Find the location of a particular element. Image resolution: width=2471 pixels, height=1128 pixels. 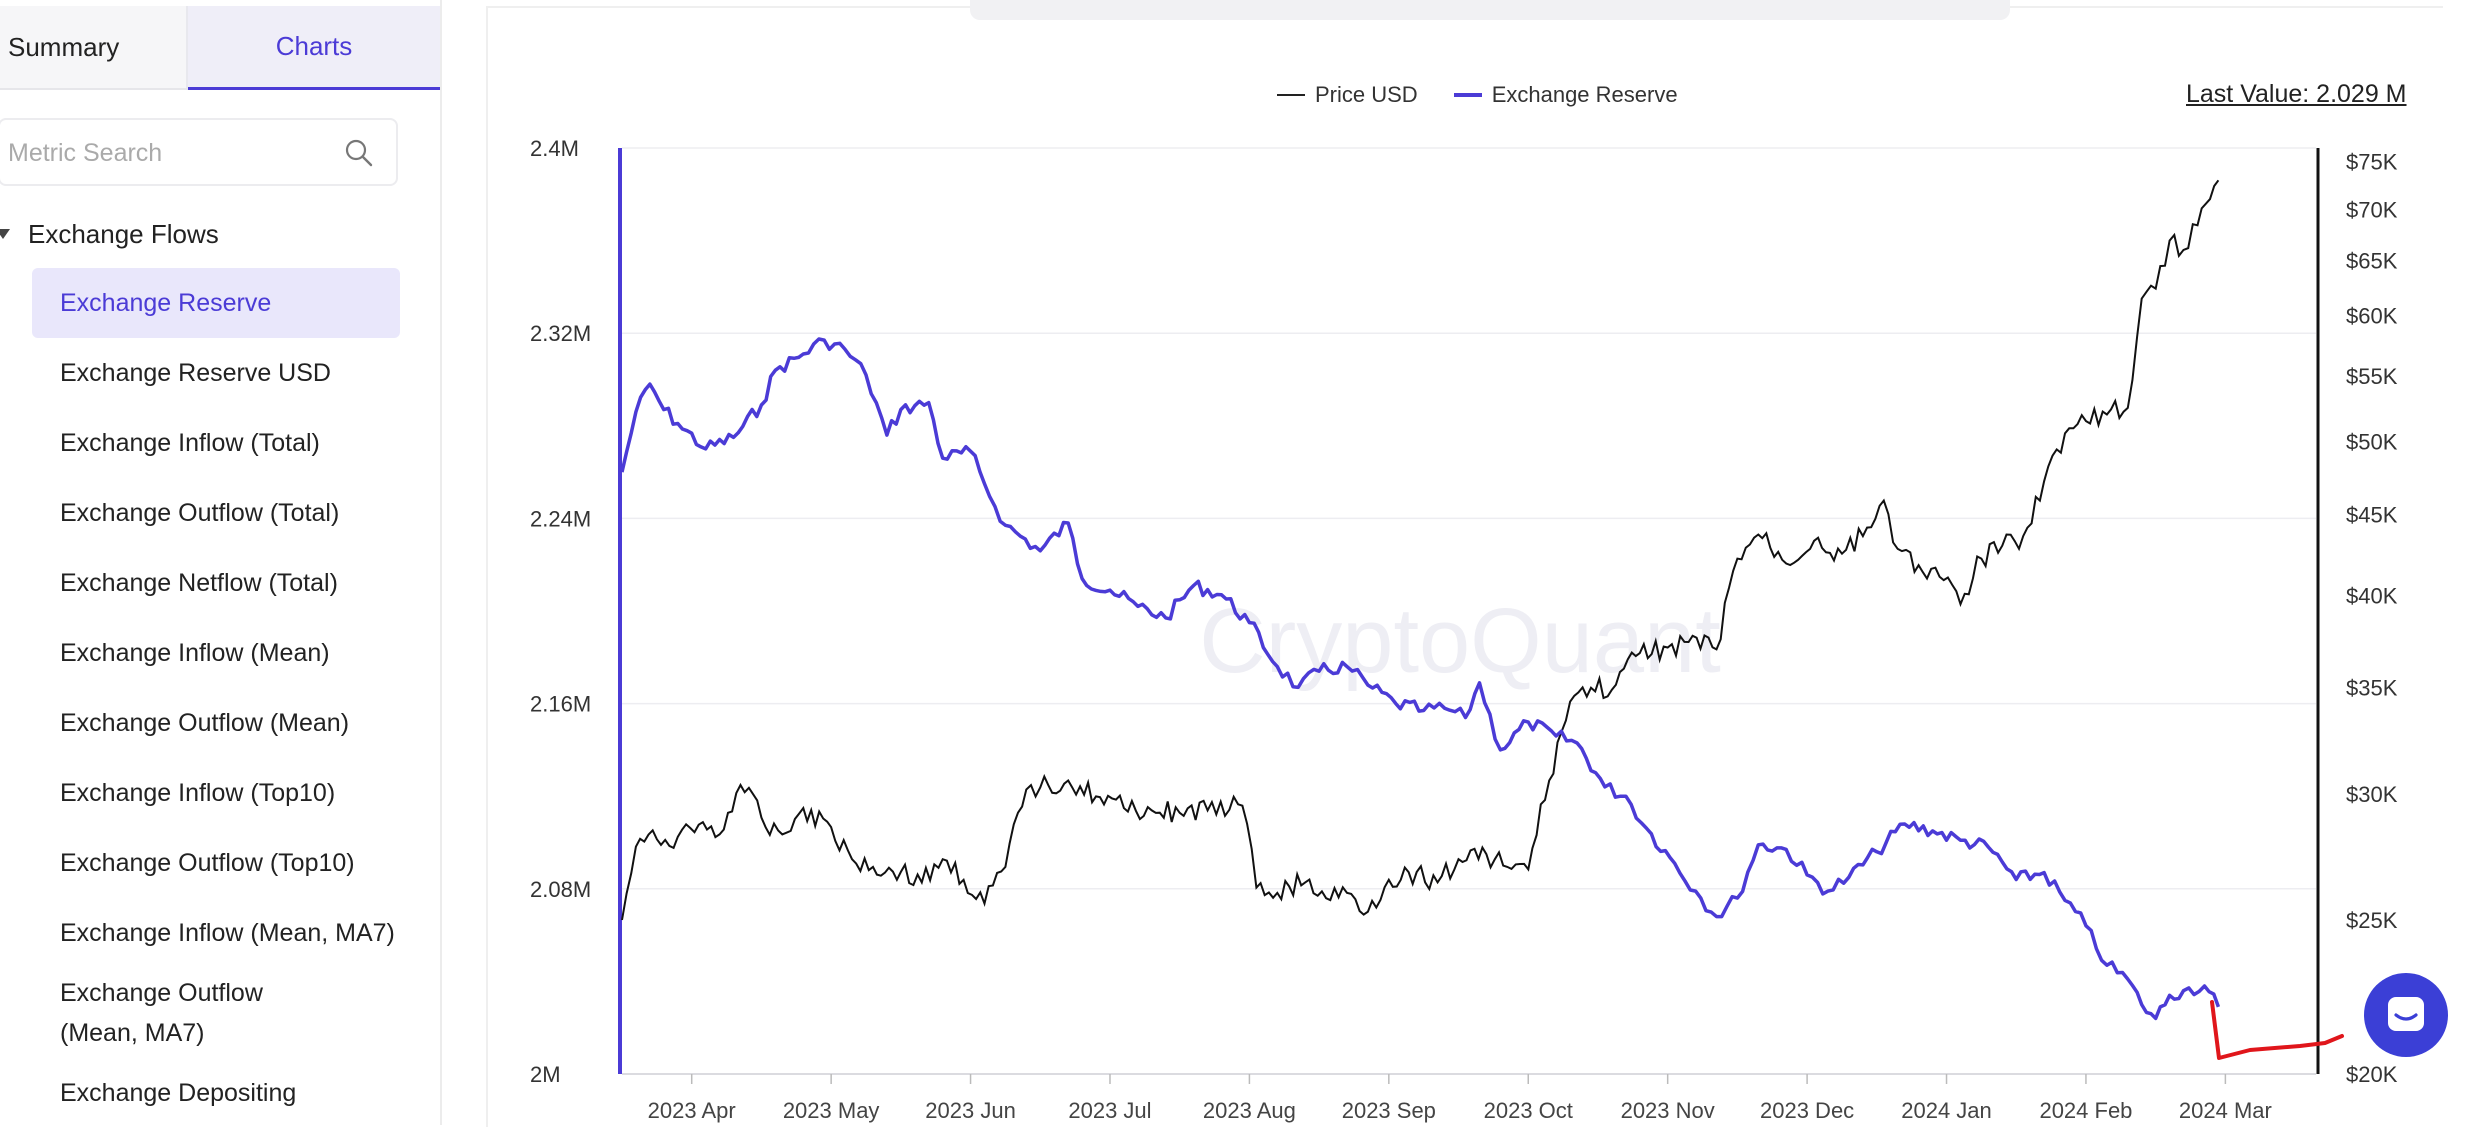

legend-swatch-reserve is located at coordinates (1467, 95).